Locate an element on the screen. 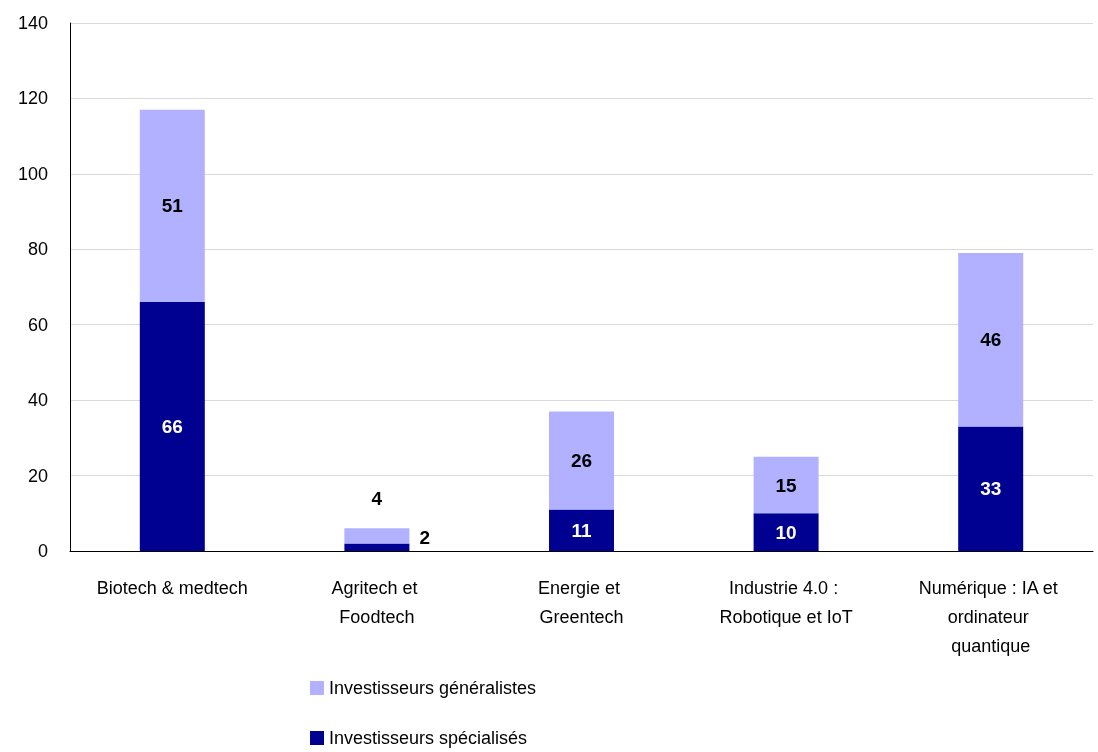  data-label: 15 is located at coordinates (786, 485).